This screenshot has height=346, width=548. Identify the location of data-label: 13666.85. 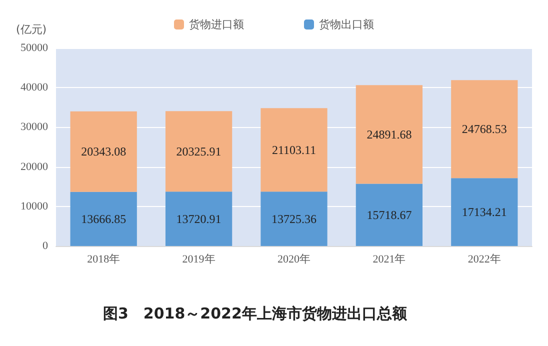
(103, 219).